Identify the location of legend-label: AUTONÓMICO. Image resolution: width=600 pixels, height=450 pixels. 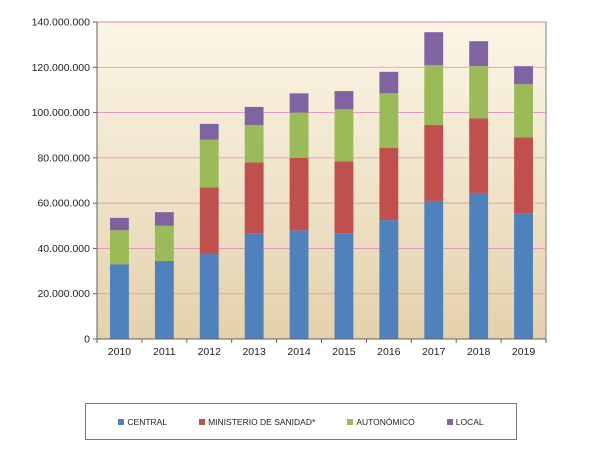
(385, 421).